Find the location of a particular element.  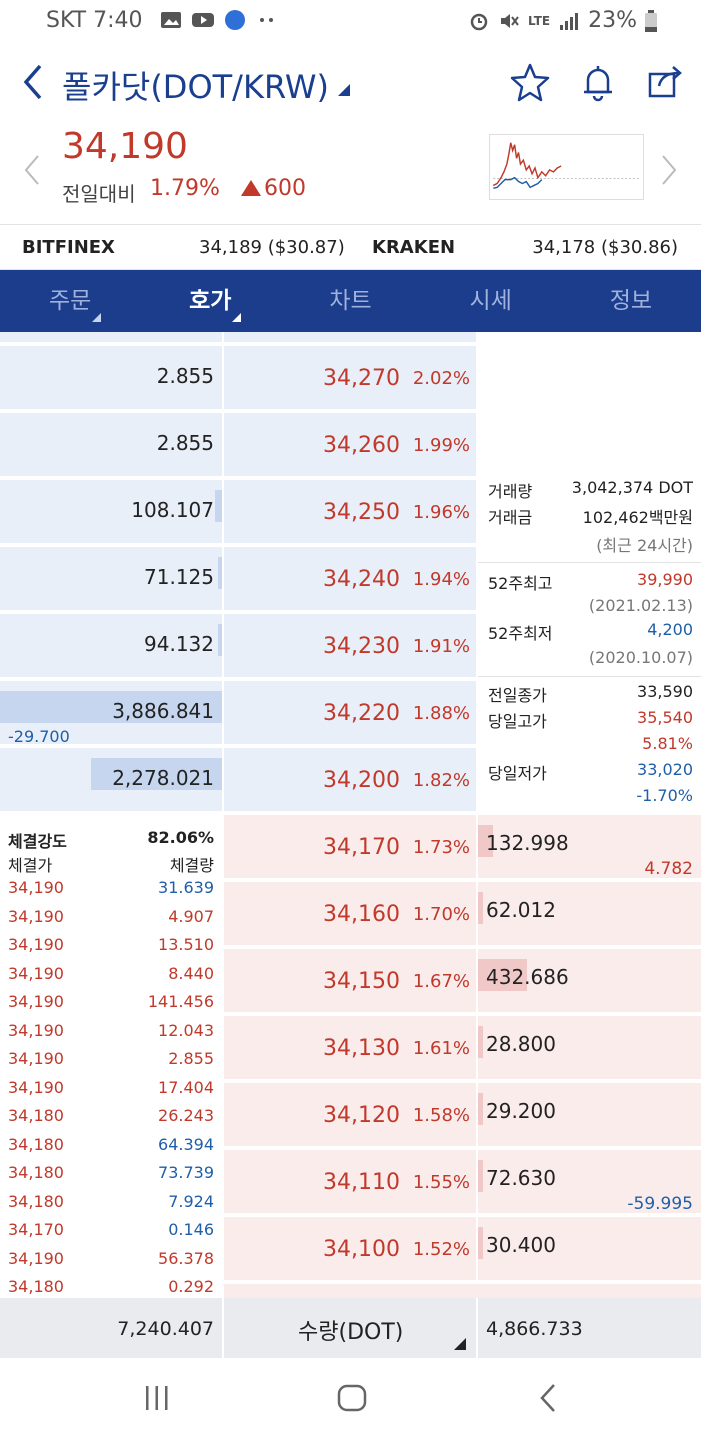

ask-price-cell: 34,270 2.02% is located at coordinates (350, 378).